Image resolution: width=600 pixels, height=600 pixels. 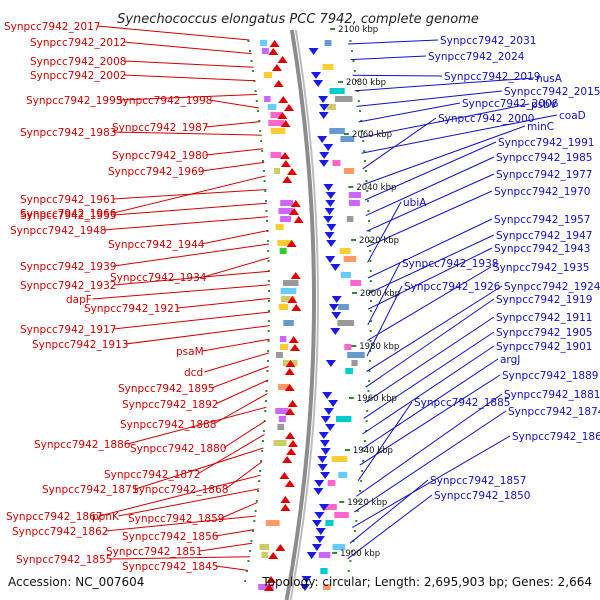 What do you see at coordinates (372, 135) in the screenshot?
I see `scale-label: 2060 kbp` at bounding box center [372, 135].